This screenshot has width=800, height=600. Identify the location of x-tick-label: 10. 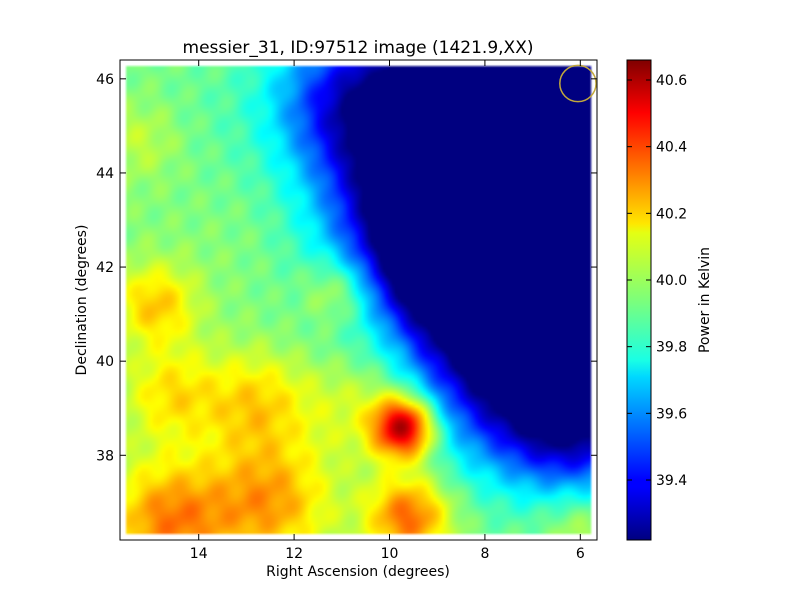
(390, 554).